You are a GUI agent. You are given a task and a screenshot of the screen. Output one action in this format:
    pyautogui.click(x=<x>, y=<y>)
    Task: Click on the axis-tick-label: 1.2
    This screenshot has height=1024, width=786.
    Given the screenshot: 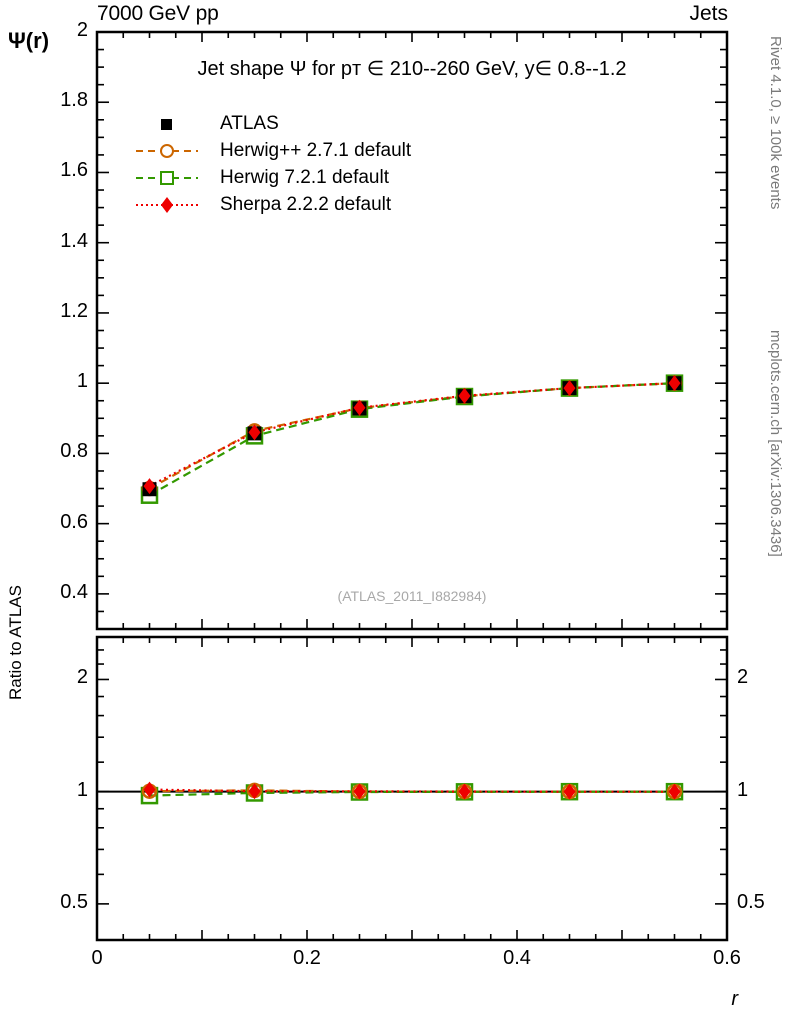 What is the action you would take?
    pyautogui.click(x=74, y=310)
    